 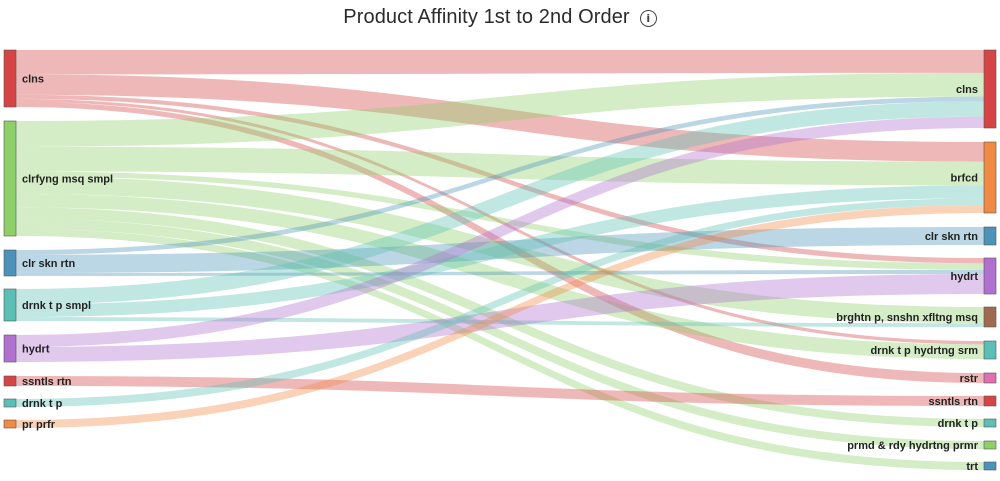 What do you see at coordinates (965, 179) in the screenshot?
I see `sankey-label-t_brfcd: brfcd` at bounding box center [965, 179].